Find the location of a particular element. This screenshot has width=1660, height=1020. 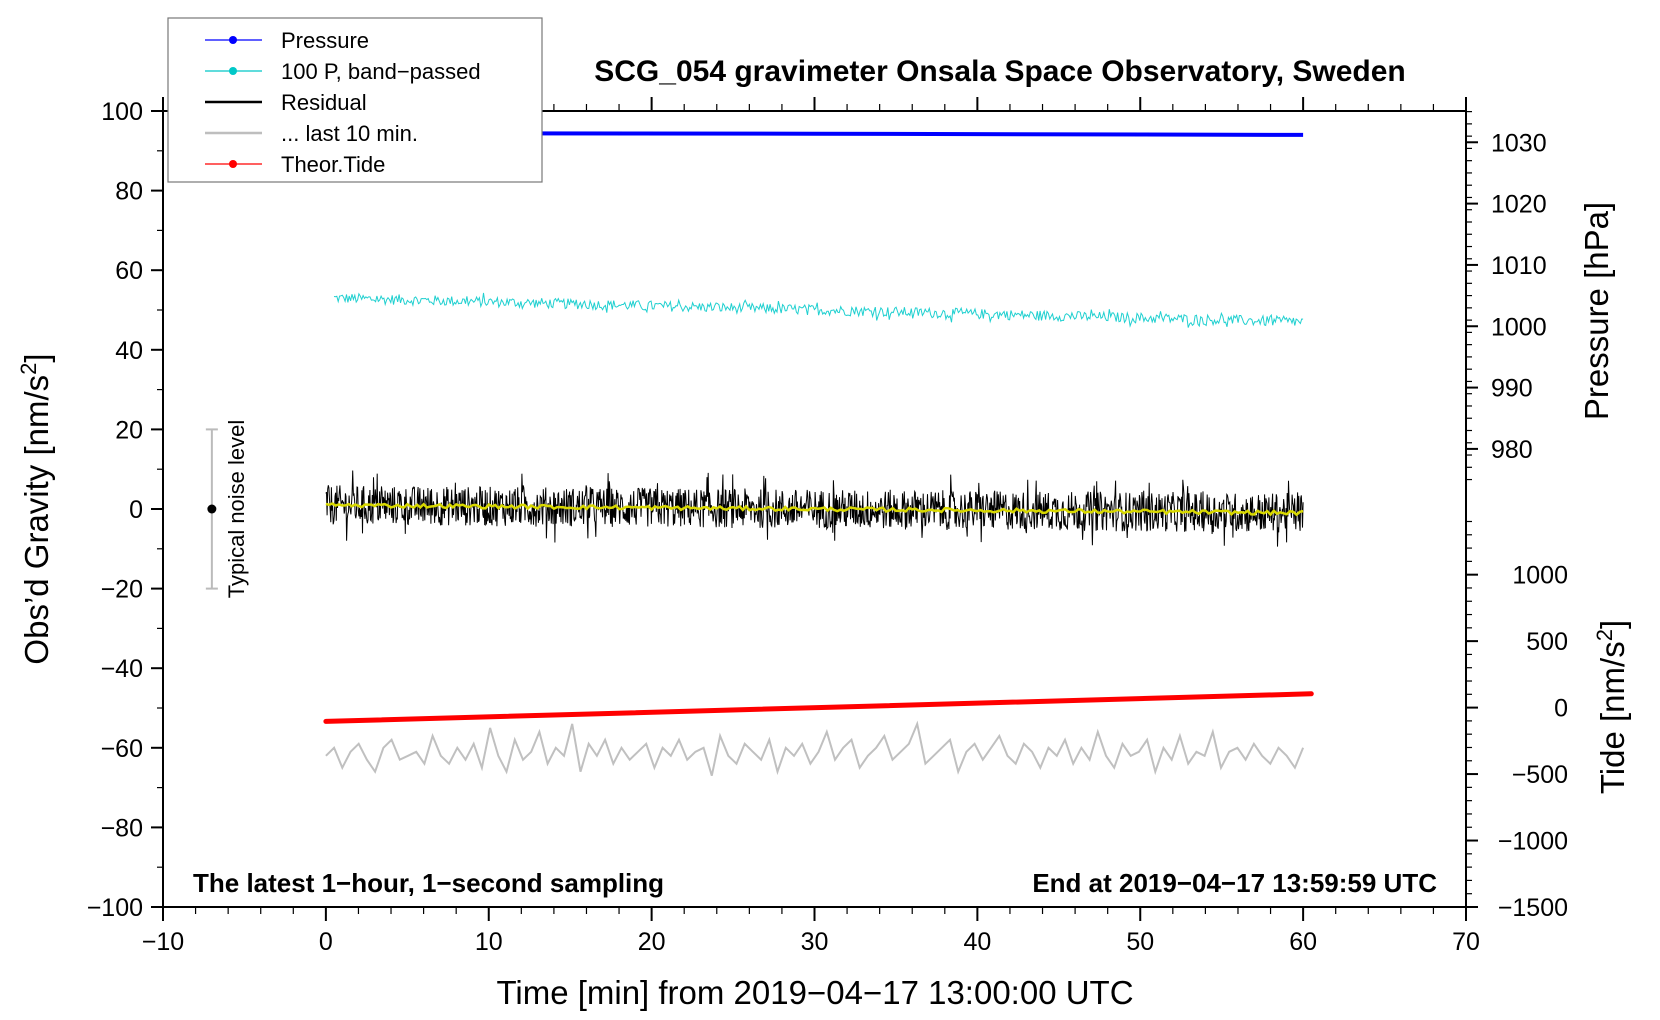

series-theor-tide is located at coordinates (818, 707).